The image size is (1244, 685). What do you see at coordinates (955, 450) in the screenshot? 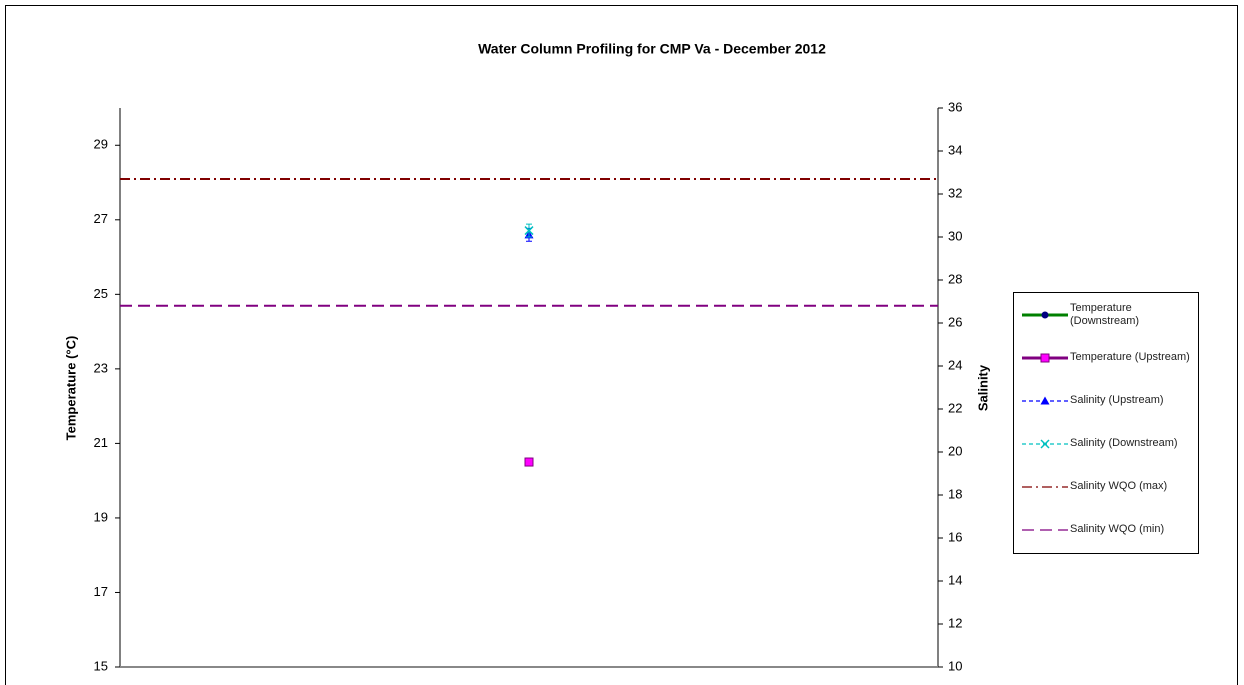
I see `y2-tick-label: 20` at bounding box center [955, 450].